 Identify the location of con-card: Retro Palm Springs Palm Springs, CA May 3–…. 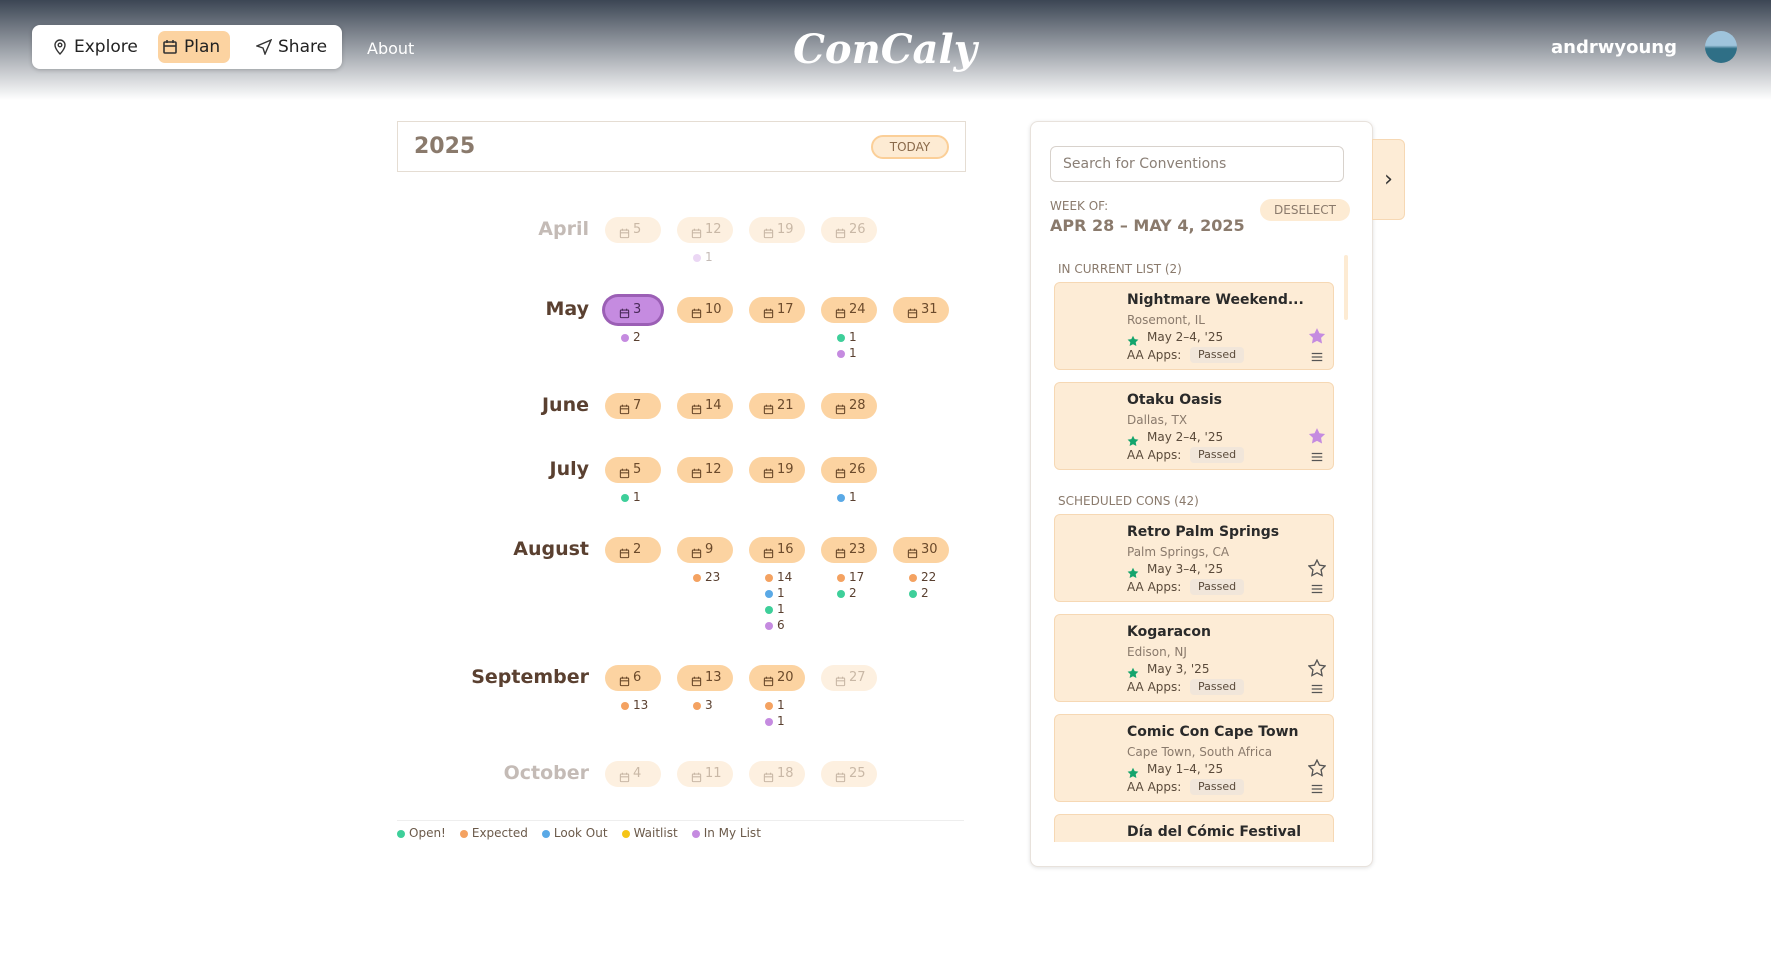
(1194, 558).